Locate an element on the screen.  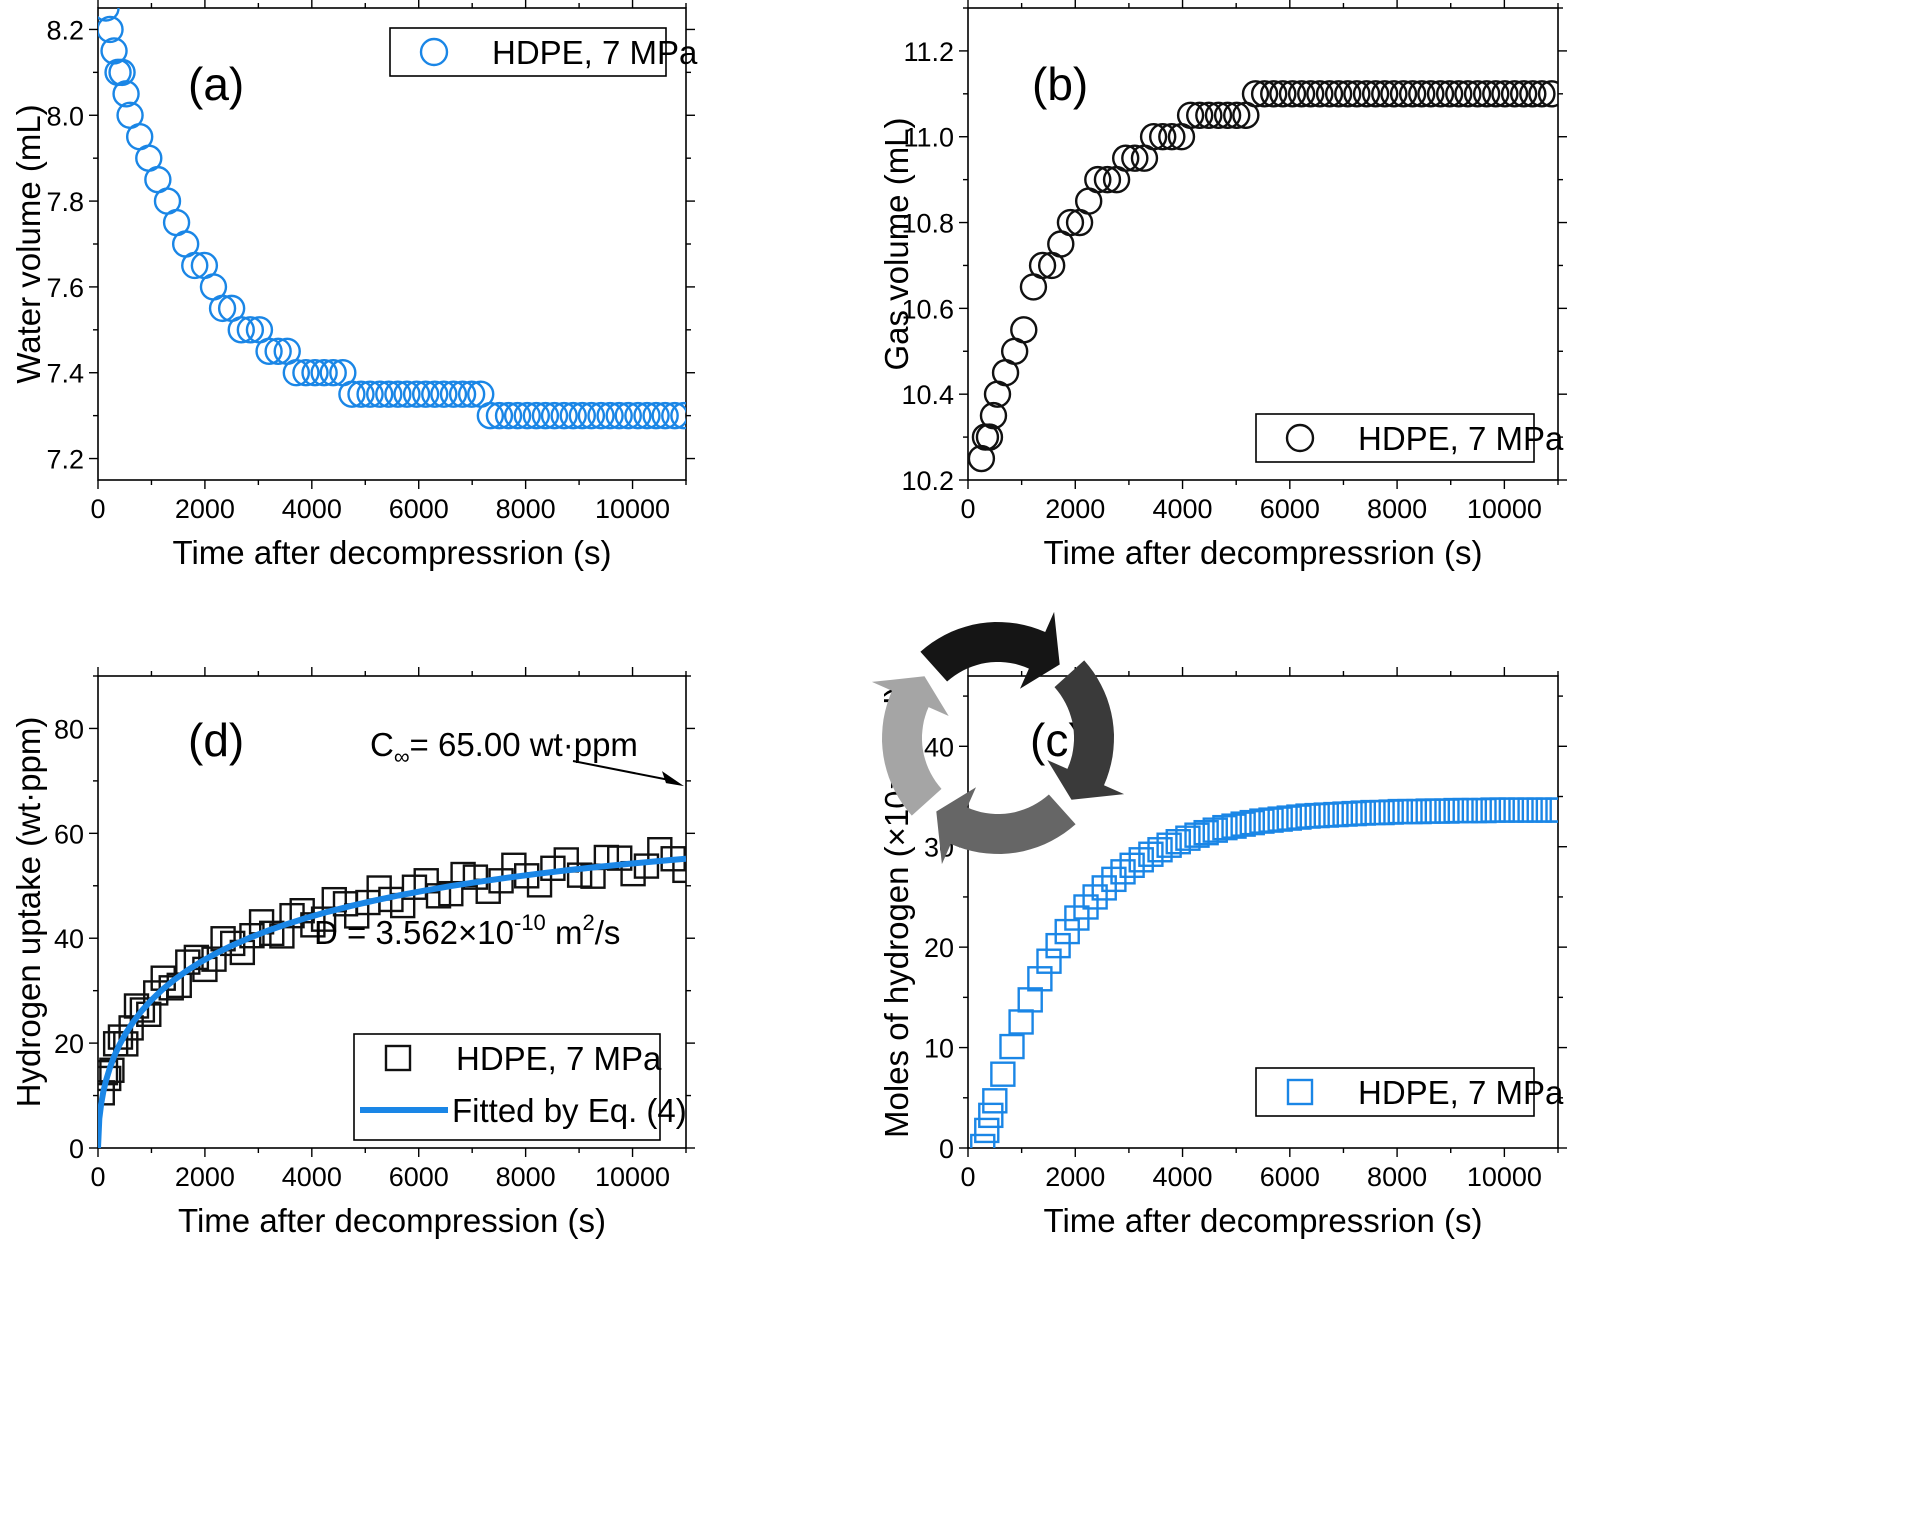
x-axis-label: Time after decompressrion (s) is located at coordinates (392, 552).